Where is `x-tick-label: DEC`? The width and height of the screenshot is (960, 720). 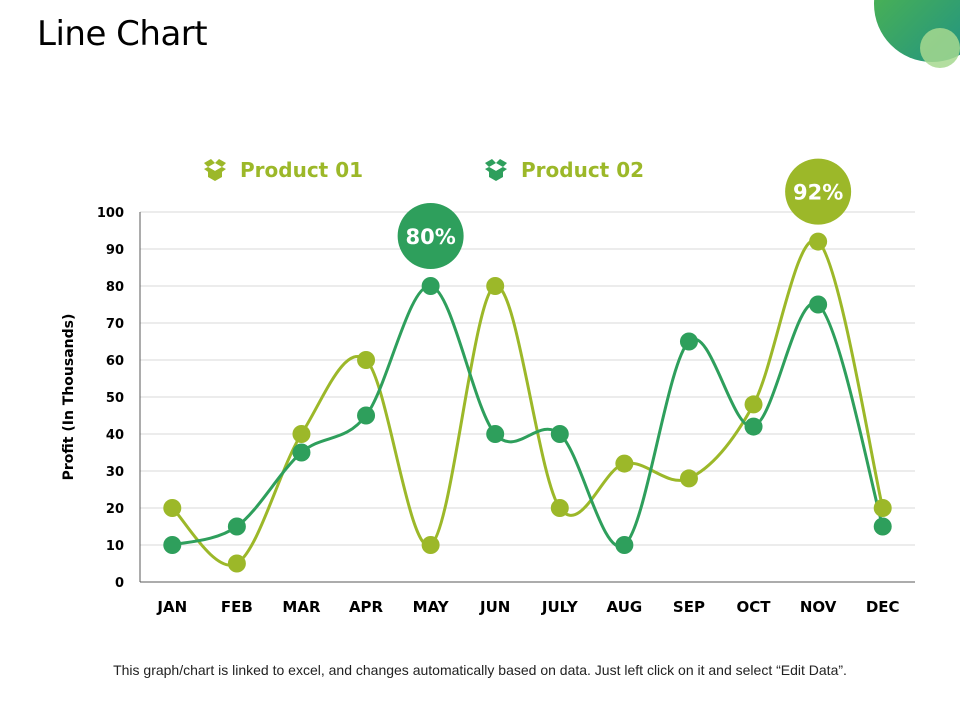
x-tick-label: DEC is located at coordinates (883, 607).